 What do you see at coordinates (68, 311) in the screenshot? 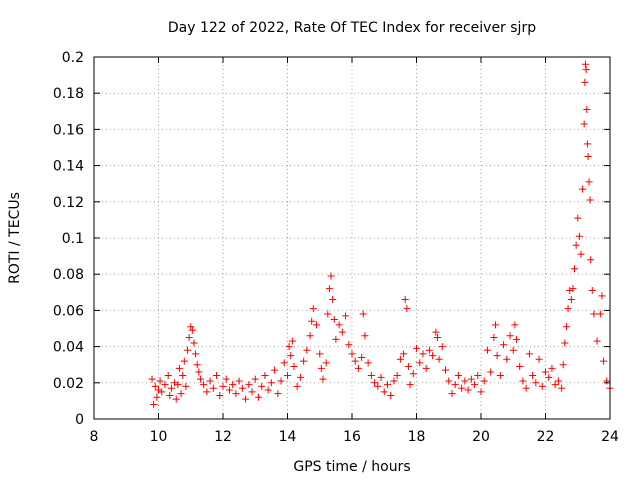
I see `y-tick-label: 0.06` at bounding box center [68, 311].